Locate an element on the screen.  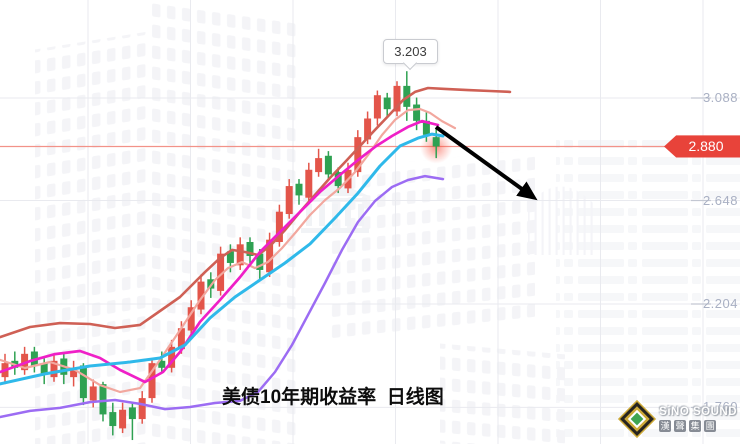
brand-cn-char: 集 is located at coordinates (695, 426).